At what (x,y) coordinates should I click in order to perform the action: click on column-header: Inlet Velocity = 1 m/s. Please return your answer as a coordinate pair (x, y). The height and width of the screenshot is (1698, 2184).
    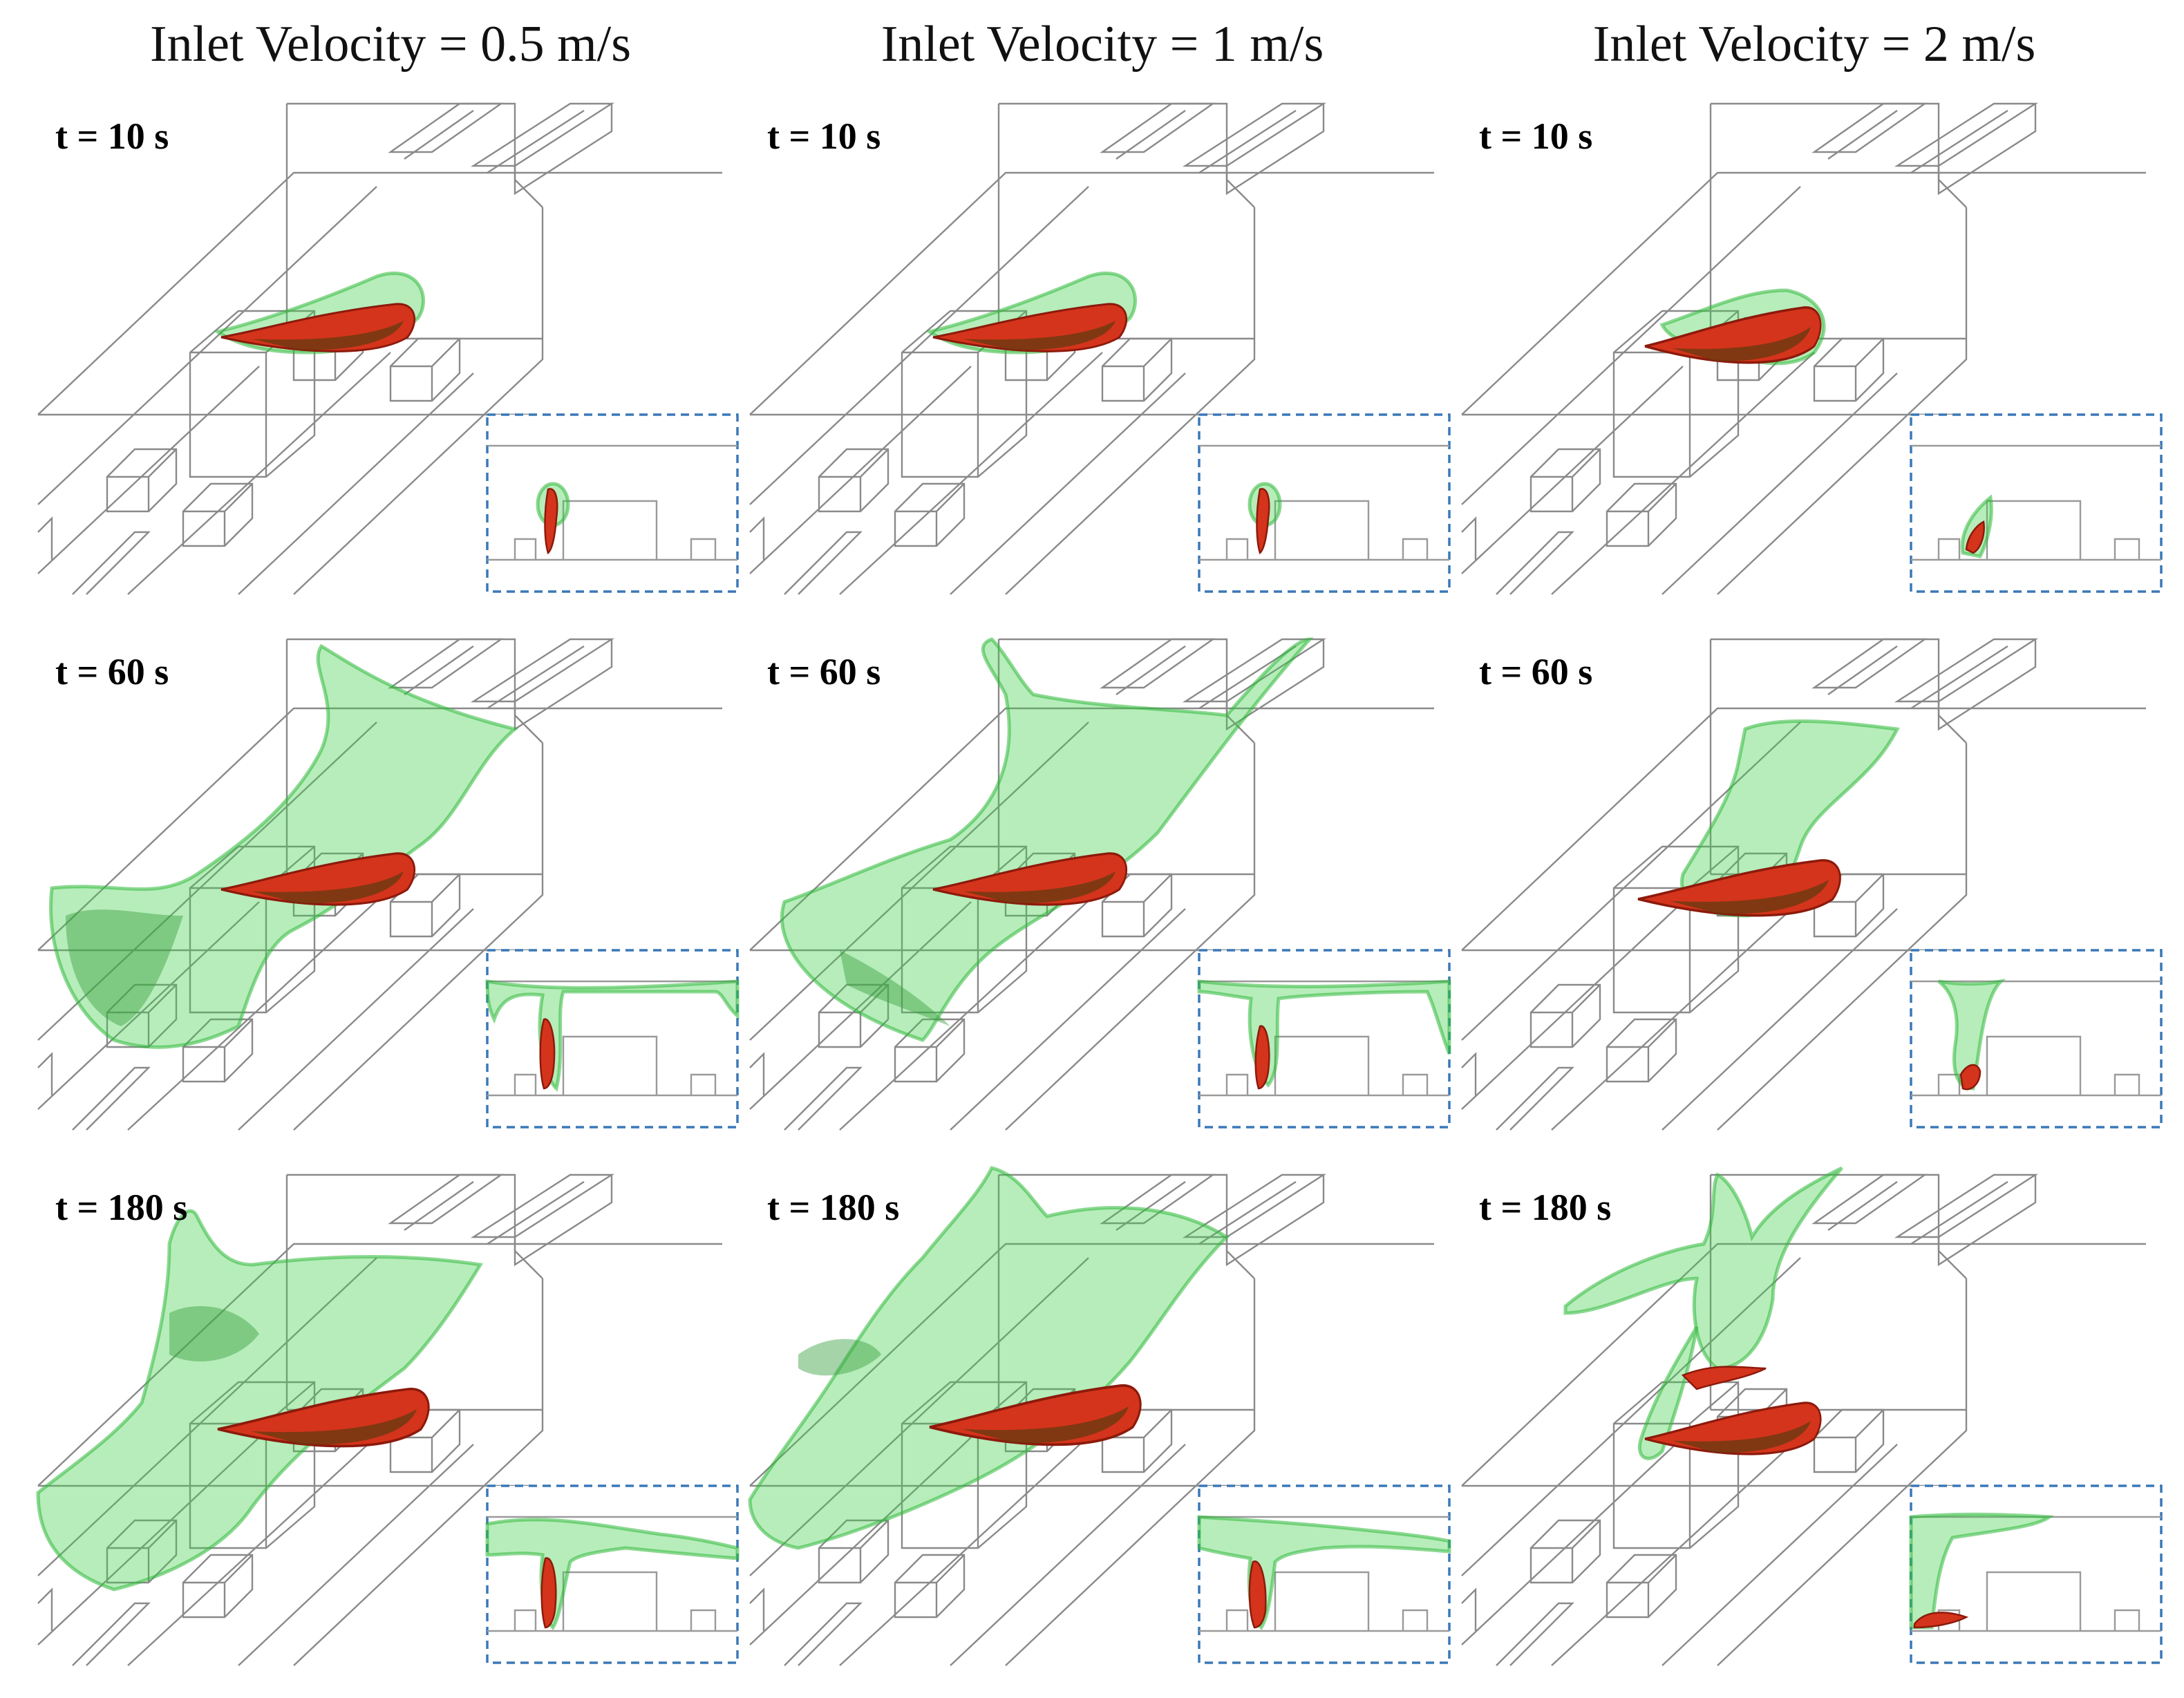
    Looking at the image, I should click on (1102, 44).